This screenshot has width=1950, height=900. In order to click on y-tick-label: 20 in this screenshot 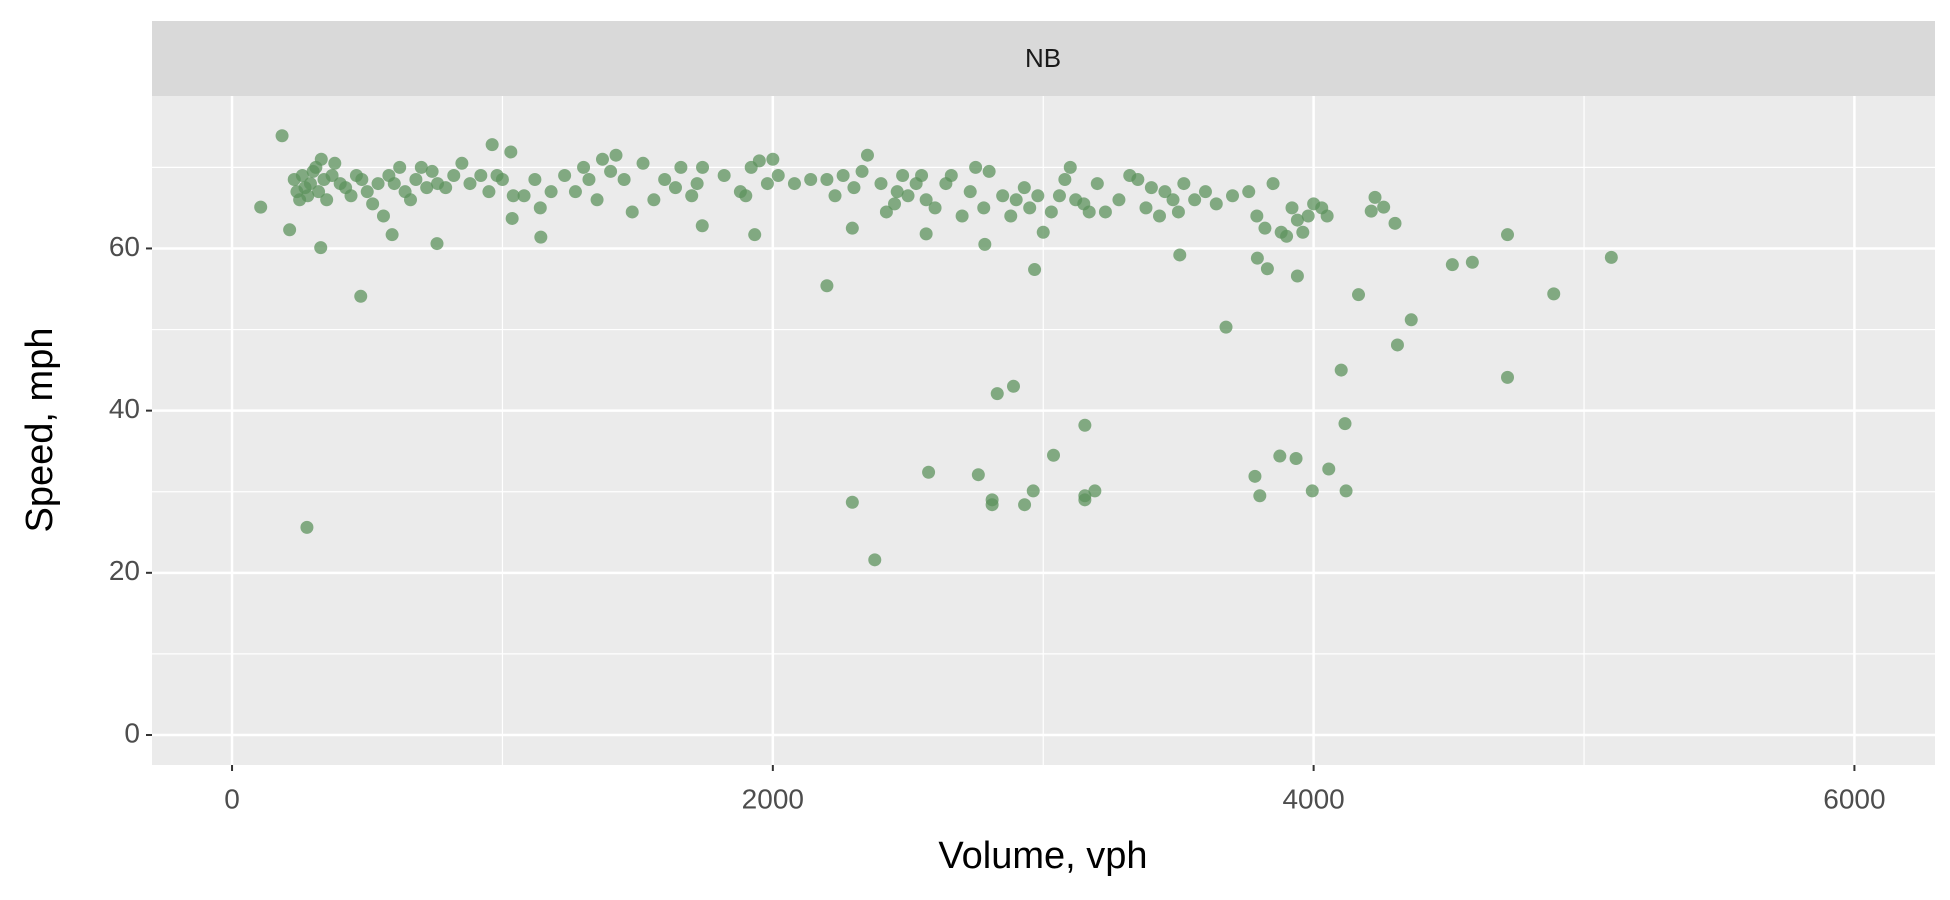, I will do `click(124, 570)`.